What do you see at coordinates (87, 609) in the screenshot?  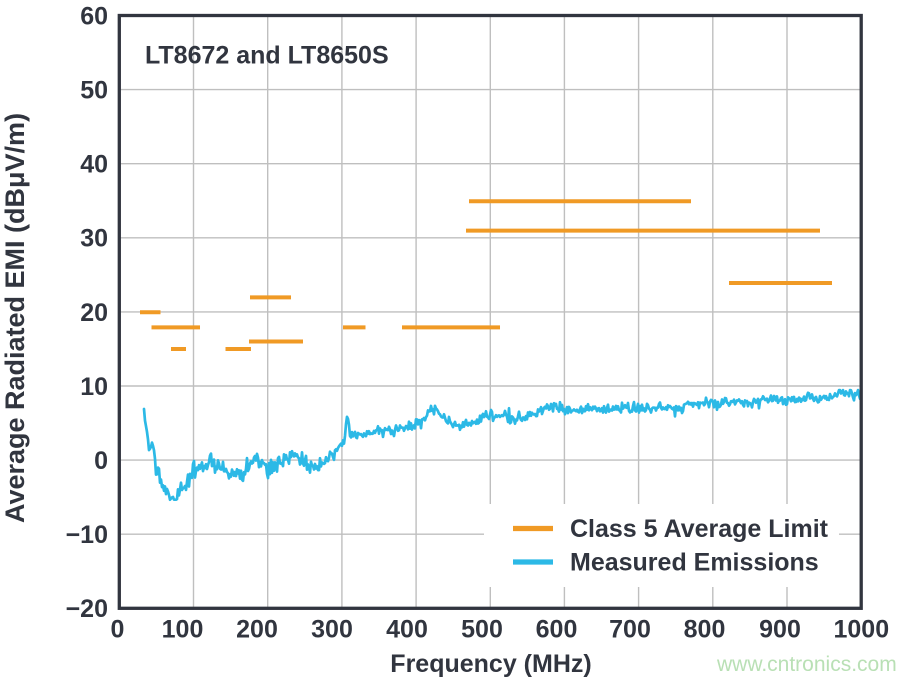 I see `svg-text: −20` at bounding box center [87, 609].